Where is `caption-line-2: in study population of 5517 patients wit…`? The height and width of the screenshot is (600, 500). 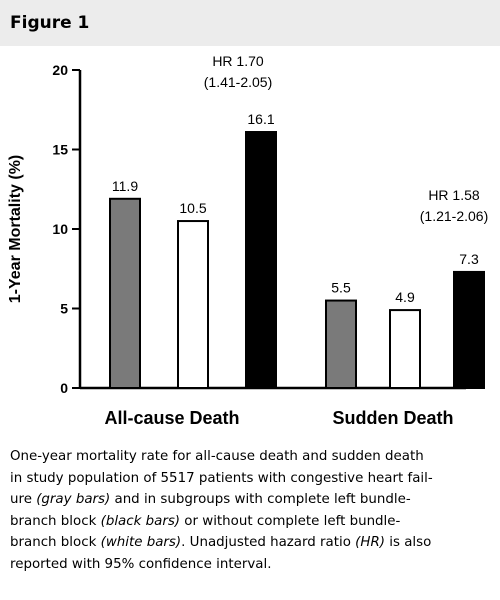
caption-line-2: in study population of 5517 patients wit… is located at coordinates (221, 478).